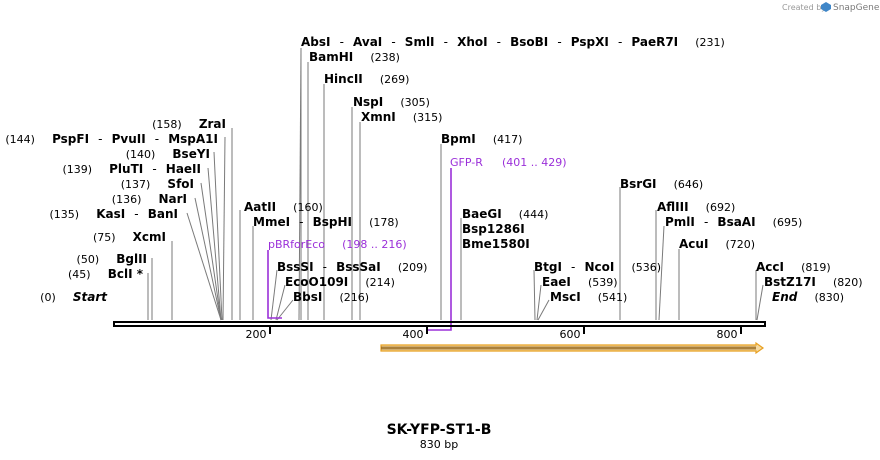 This screenshot has width=880, height=460. Describe the element at coordinates (127, 199) in the screenshot. I see `site-position: (136)` at that location.